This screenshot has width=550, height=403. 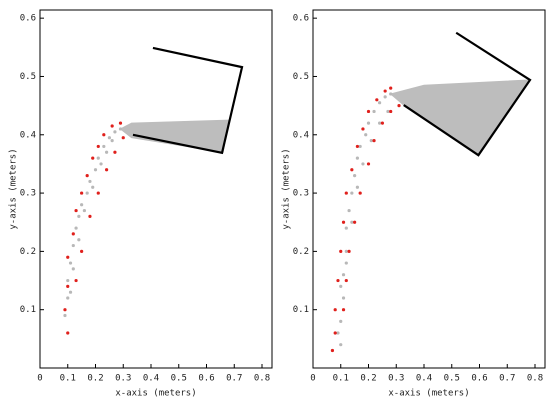 I want to click on y-tick-label: 0.3, so click(x=301, y=194).